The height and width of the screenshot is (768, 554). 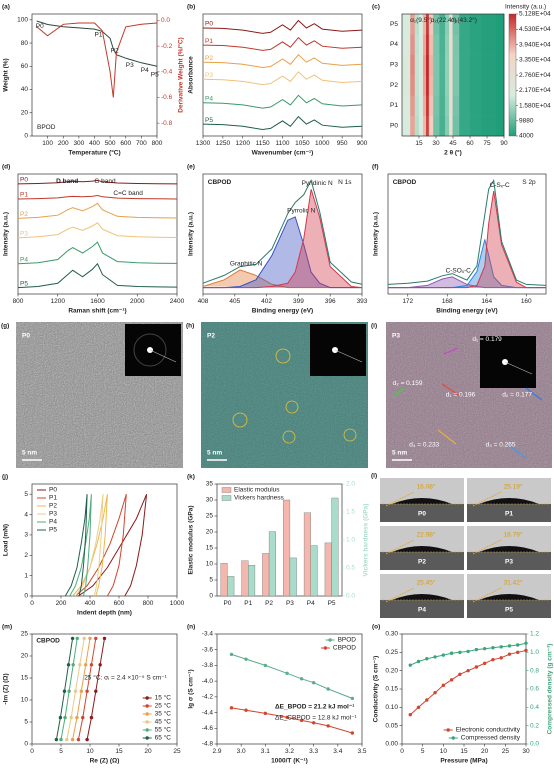 What do you see at coordinates (40, 26) in the screenshot?
I see `annotation: P0` at bounding box center [40, 26].